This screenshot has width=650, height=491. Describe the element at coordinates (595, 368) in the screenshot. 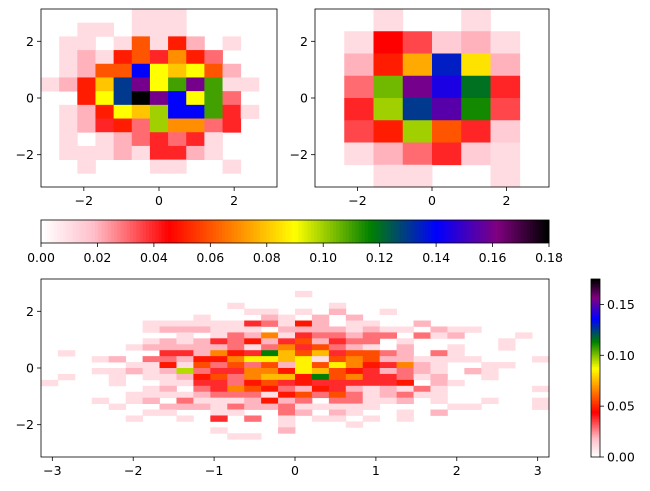

I see `colorbar-v-frame` at that location.